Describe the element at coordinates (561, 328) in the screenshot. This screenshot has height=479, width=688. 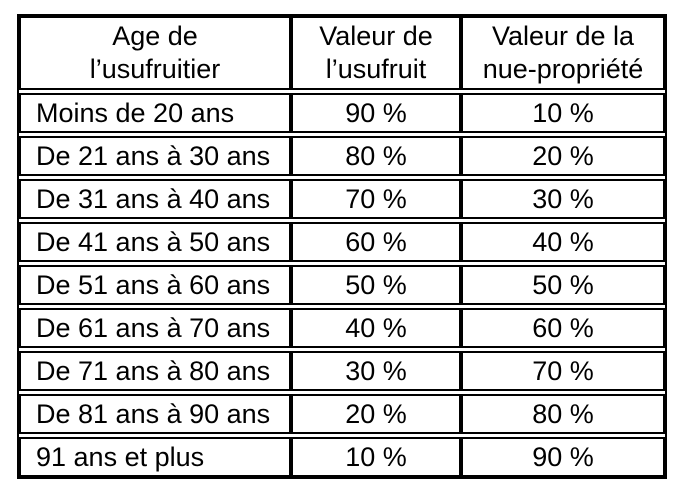
I see `nue-propriete-cell: 60 %` at that location.